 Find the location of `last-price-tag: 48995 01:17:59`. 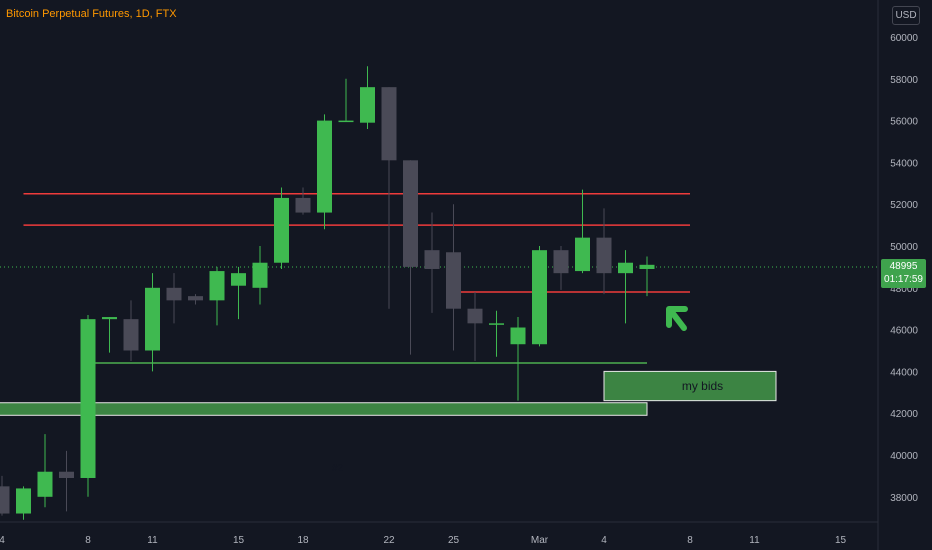

last-price-tag: 48995 01:17:59 is located at coordinates (903, 273).